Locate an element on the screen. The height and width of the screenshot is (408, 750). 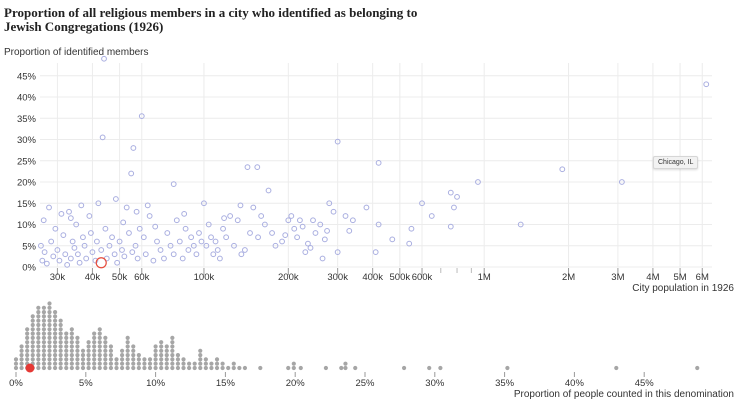
y-tick-label: 35% is located at coordinates (27, 119).